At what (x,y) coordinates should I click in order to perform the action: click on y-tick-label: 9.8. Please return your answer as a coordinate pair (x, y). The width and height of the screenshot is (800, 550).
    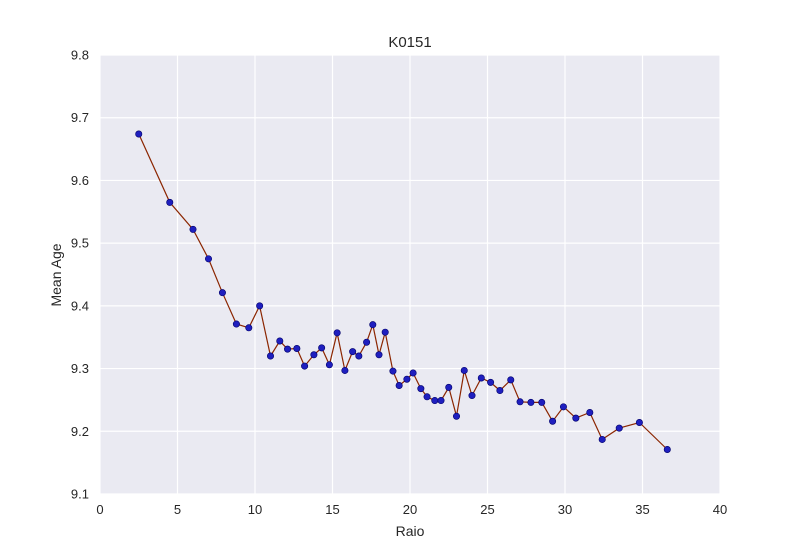
    Looking at the image, I should click on (80, 55).